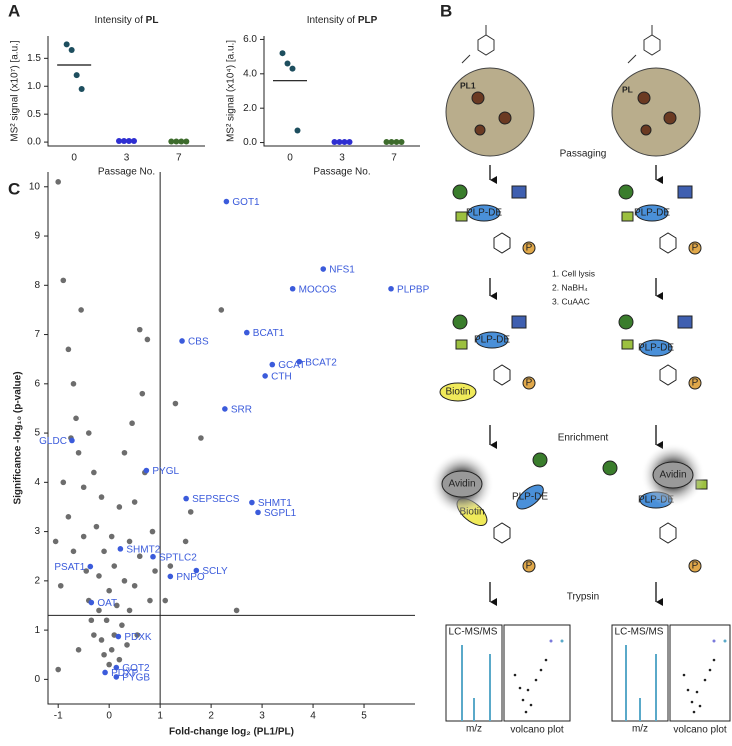 The width and height of the screenshot is (732, 746). What do you see at coordinates (583, 154) in the screenshot?
I see `step-label: Passaging` at bounding box center [583, 154].